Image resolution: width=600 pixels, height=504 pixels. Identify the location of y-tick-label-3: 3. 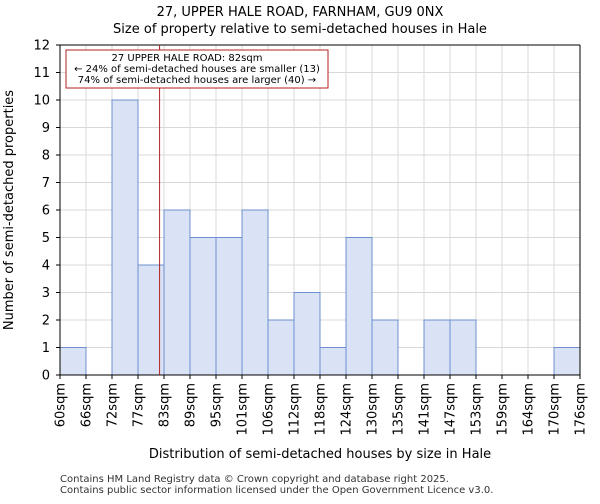
(46, 293).